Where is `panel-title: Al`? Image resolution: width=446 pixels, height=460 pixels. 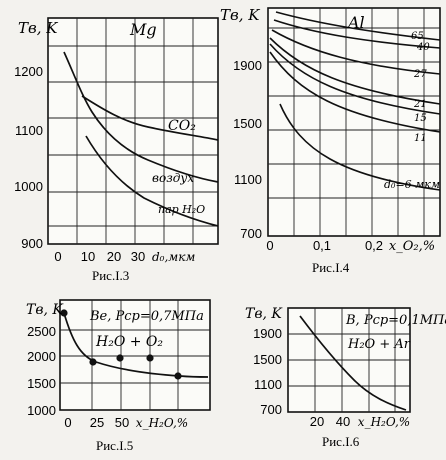 panel-title: Al is located at coordinates (355, 22).